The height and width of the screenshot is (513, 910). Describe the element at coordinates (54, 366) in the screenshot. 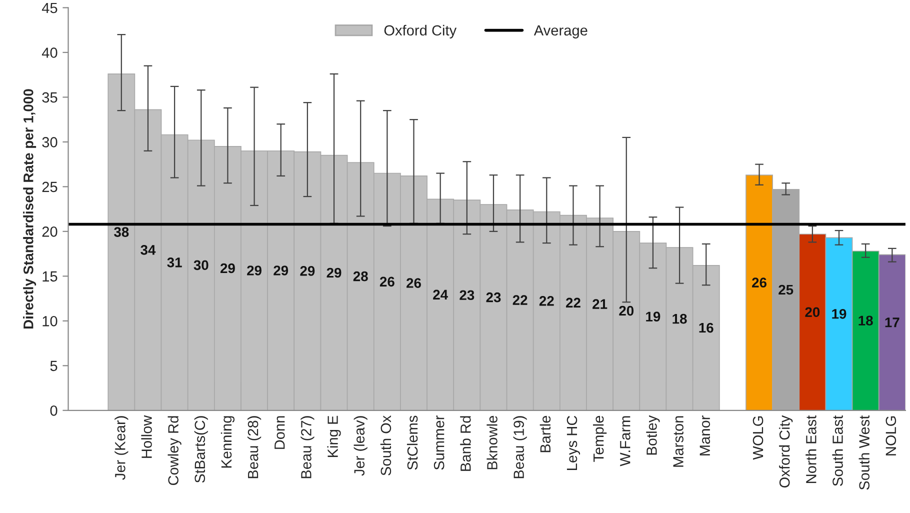

I see `y-tick-label: 5` at that location.